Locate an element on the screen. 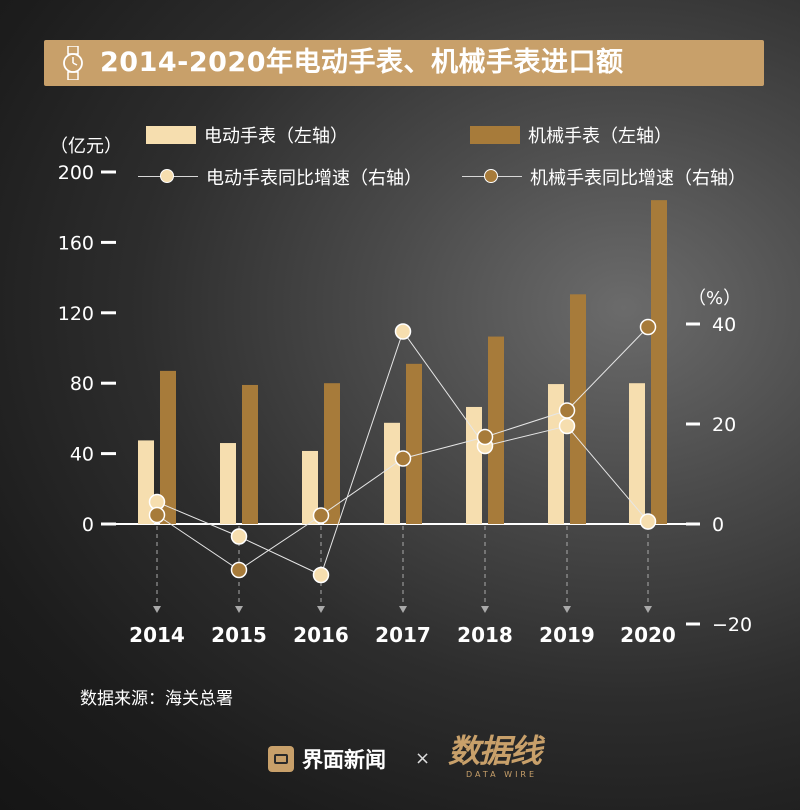 This screenshot has width=800, height=810. brand-jiemian: 界面新闻 is located at coordinates (327, 759).